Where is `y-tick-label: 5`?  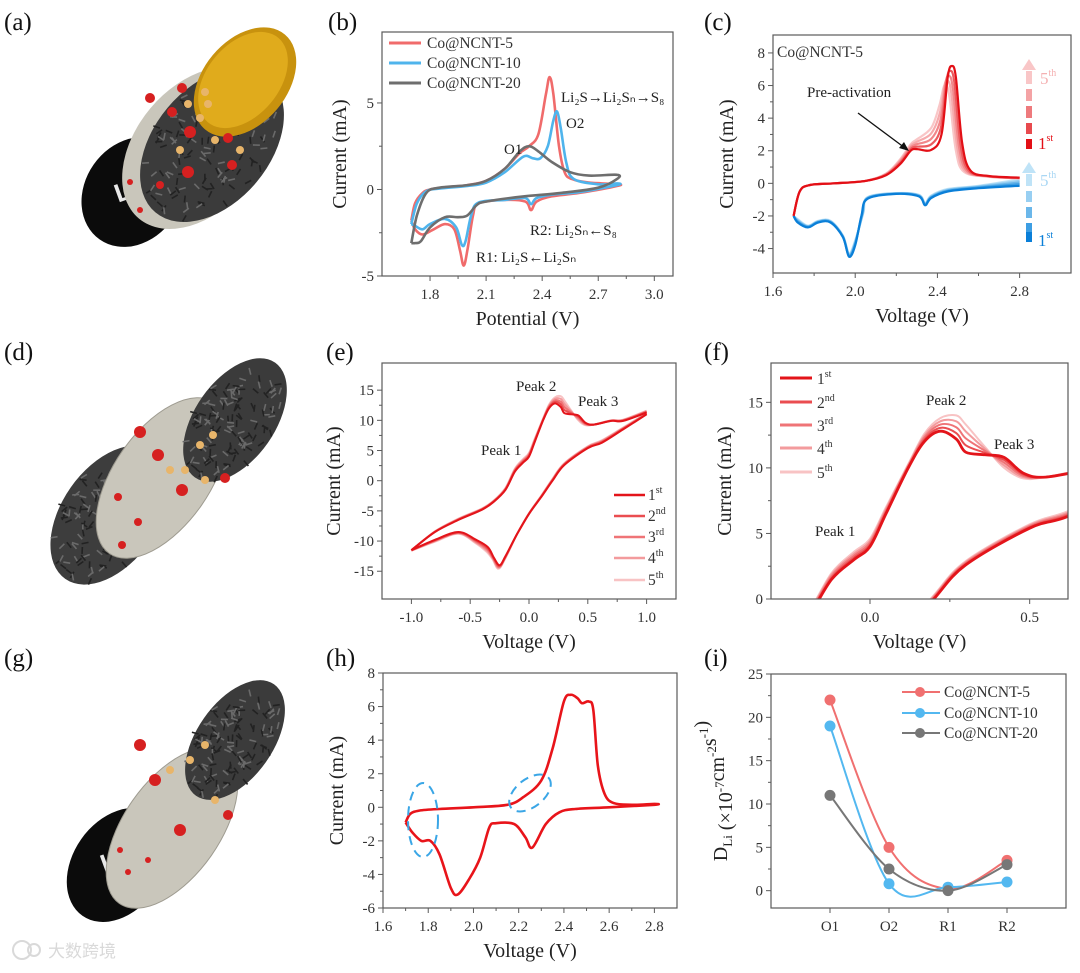 y-tick-label: 5 is located at coordinates (760, 848).